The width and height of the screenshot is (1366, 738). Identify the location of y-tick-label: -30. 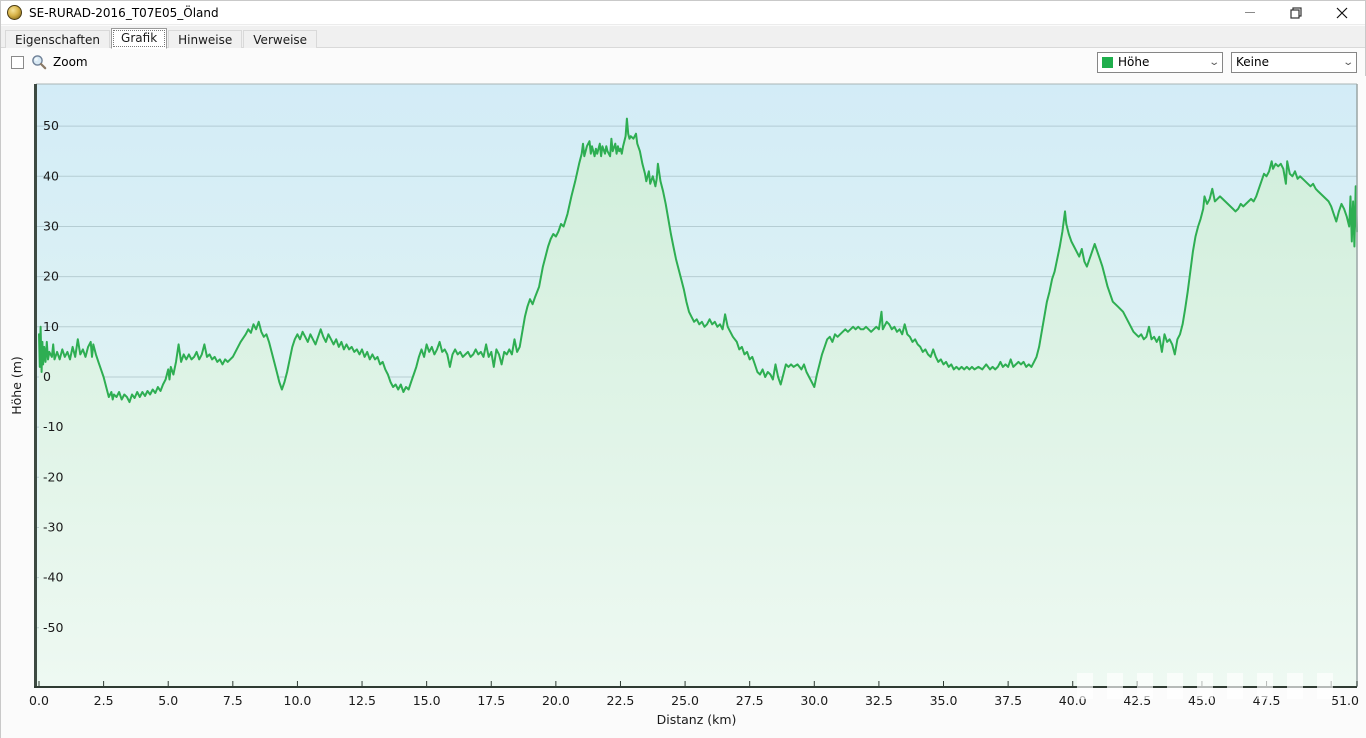
(53, 526).